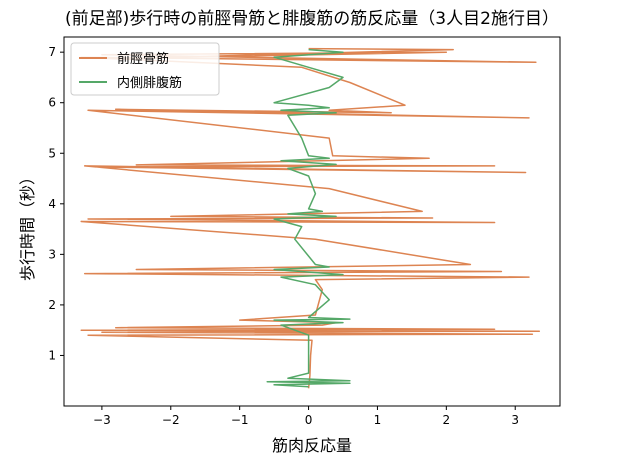  Describe the element at coordinates (52, 204) in the screenshot. I see `y-tick-label: 4` at that location.